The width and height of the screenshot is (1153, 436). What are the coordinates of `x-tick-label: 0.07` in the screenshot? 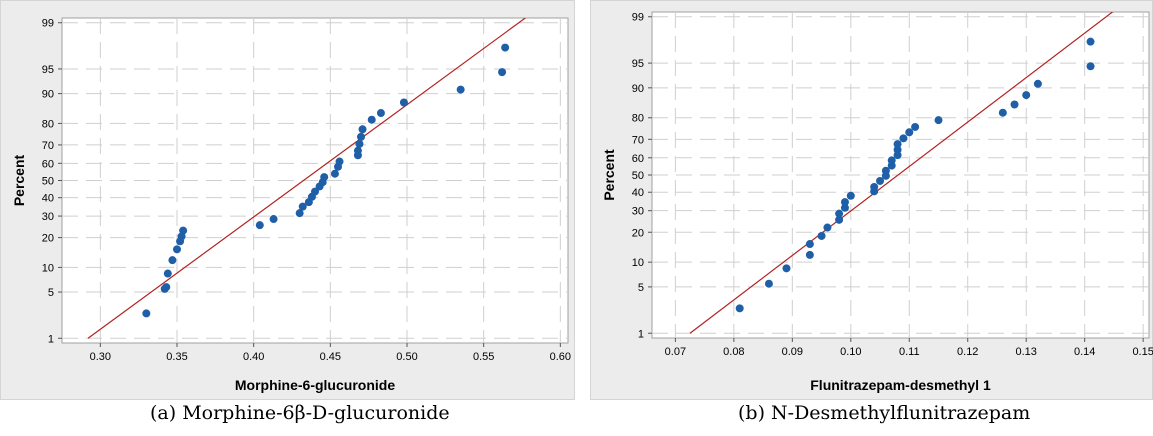 It's located at (675, 352).